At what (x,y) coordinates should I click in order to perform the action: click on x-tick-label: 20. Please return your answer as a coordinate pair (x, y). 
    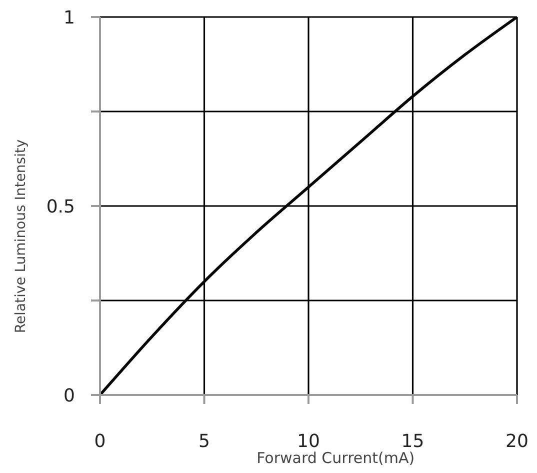
    Looking at the image, I should click on (517, 441).